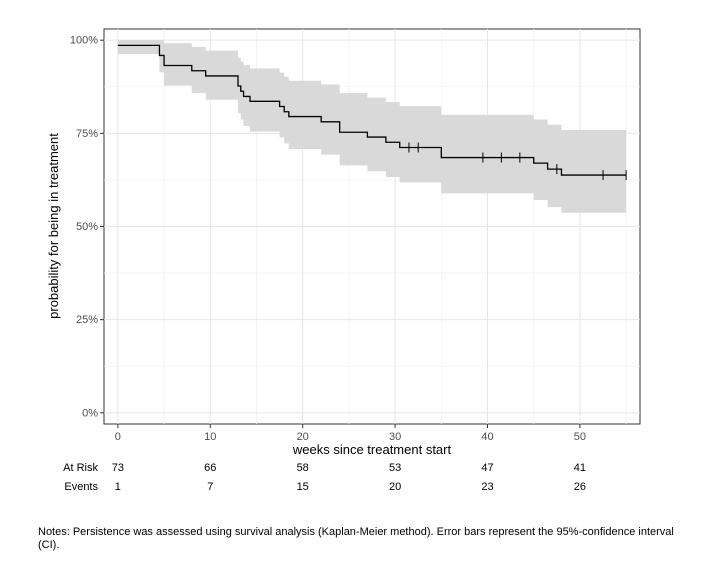 This screenshot has width=702, height=582. I want to click on y-tick-label: 75%, so click(87, 134).